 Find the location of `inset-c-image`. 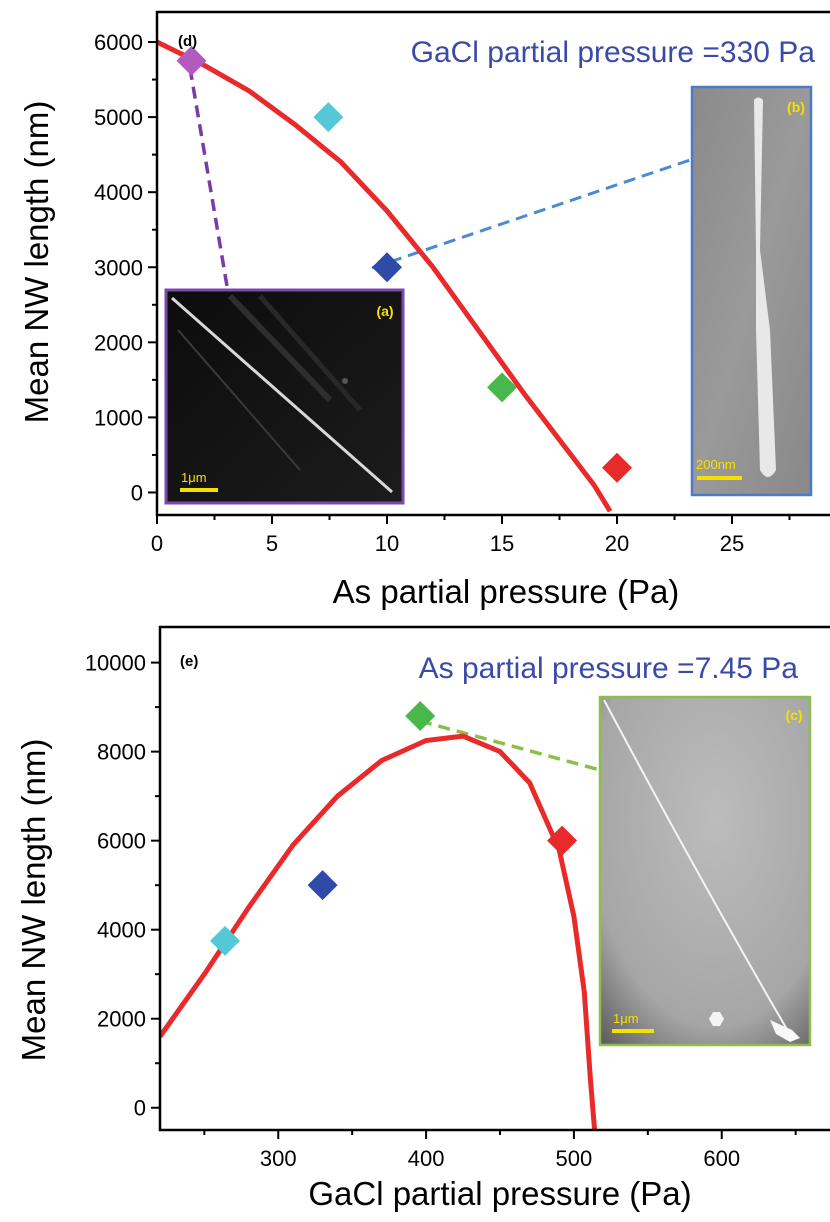

inset-c-image is located at coordinates (705, 871).